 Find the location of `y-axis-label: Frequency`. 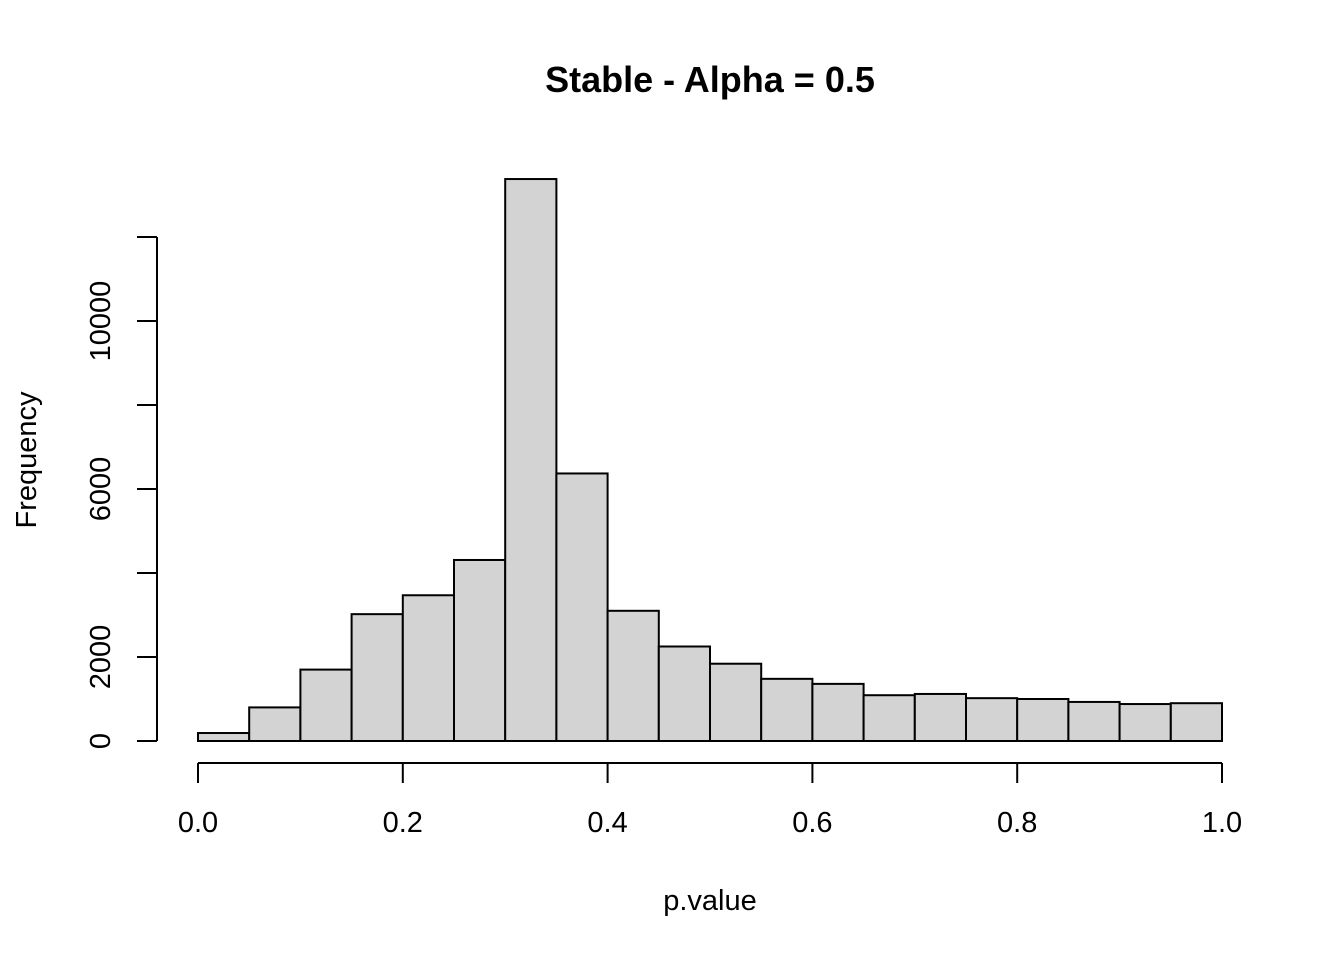

y-axis-label: Frequency is located at coordinates (27, 460).